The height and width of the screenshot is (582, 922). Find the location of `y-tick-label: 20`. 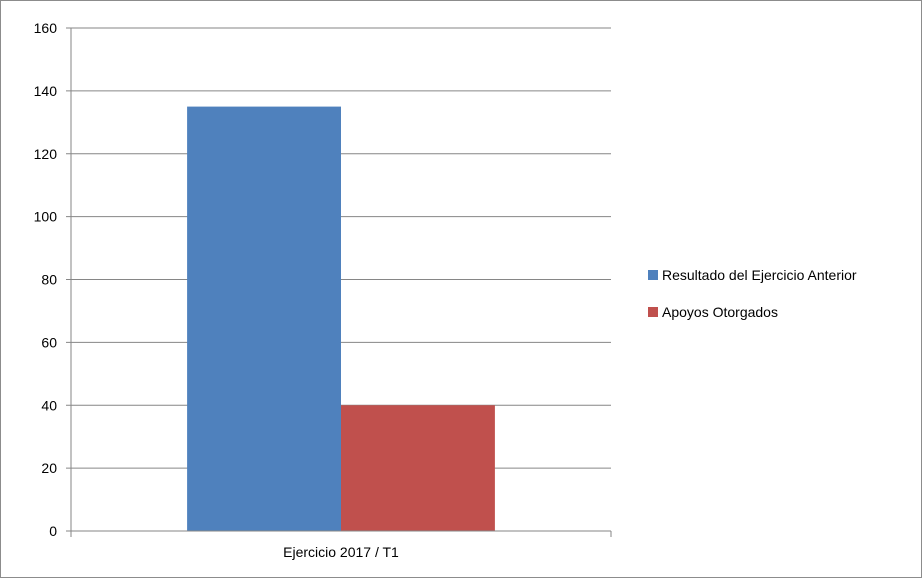

y-tick-label: 20 is located at coordinates (49, 468).